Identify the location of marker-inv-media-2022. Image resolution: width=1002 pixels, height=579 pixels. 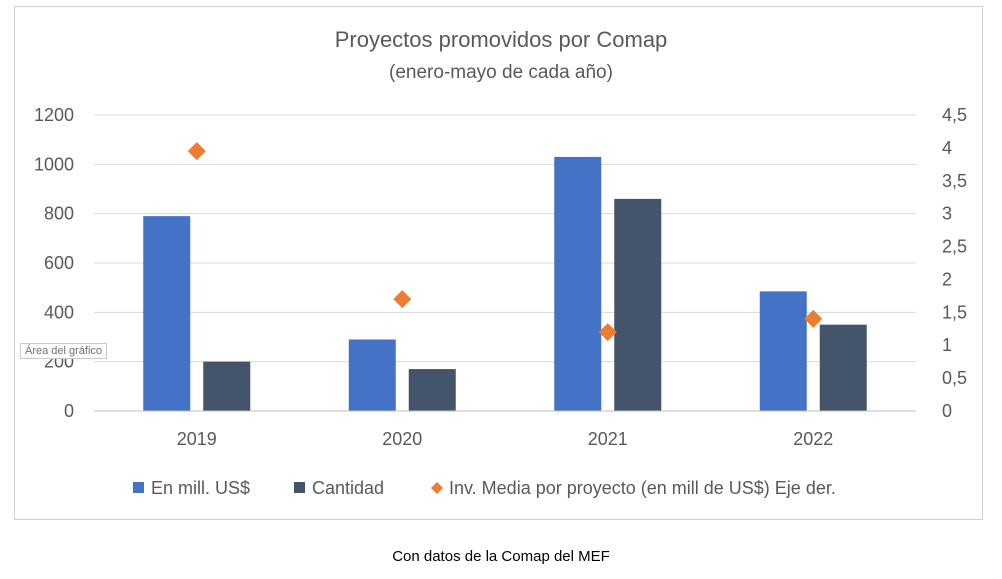
(813, 318).